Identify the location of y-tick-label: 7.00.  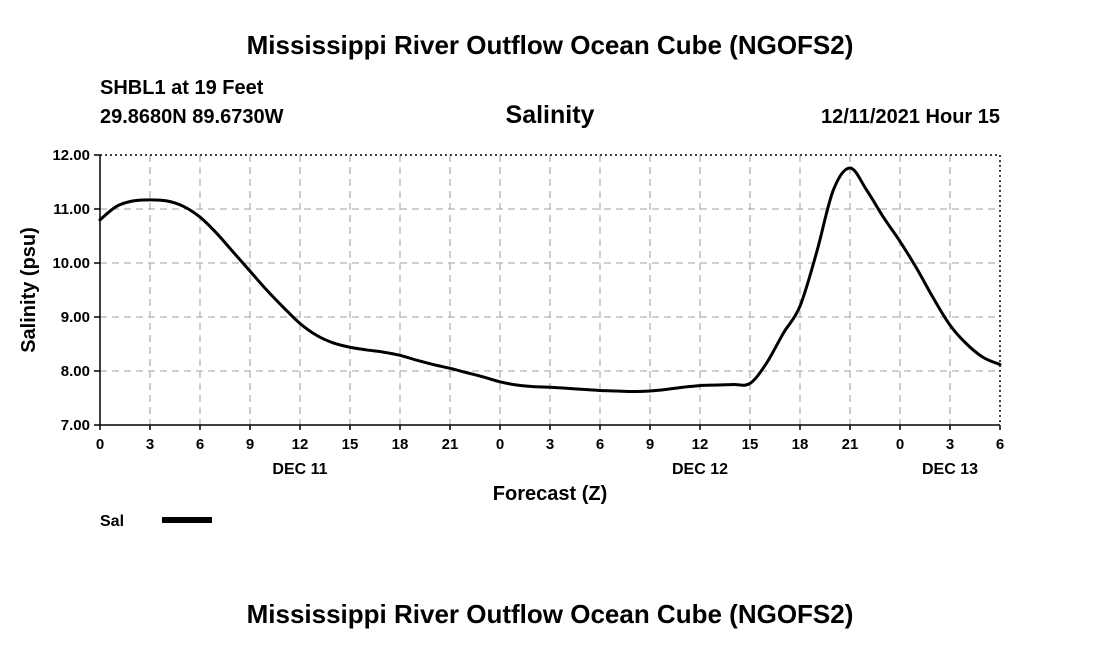
(75, 425).